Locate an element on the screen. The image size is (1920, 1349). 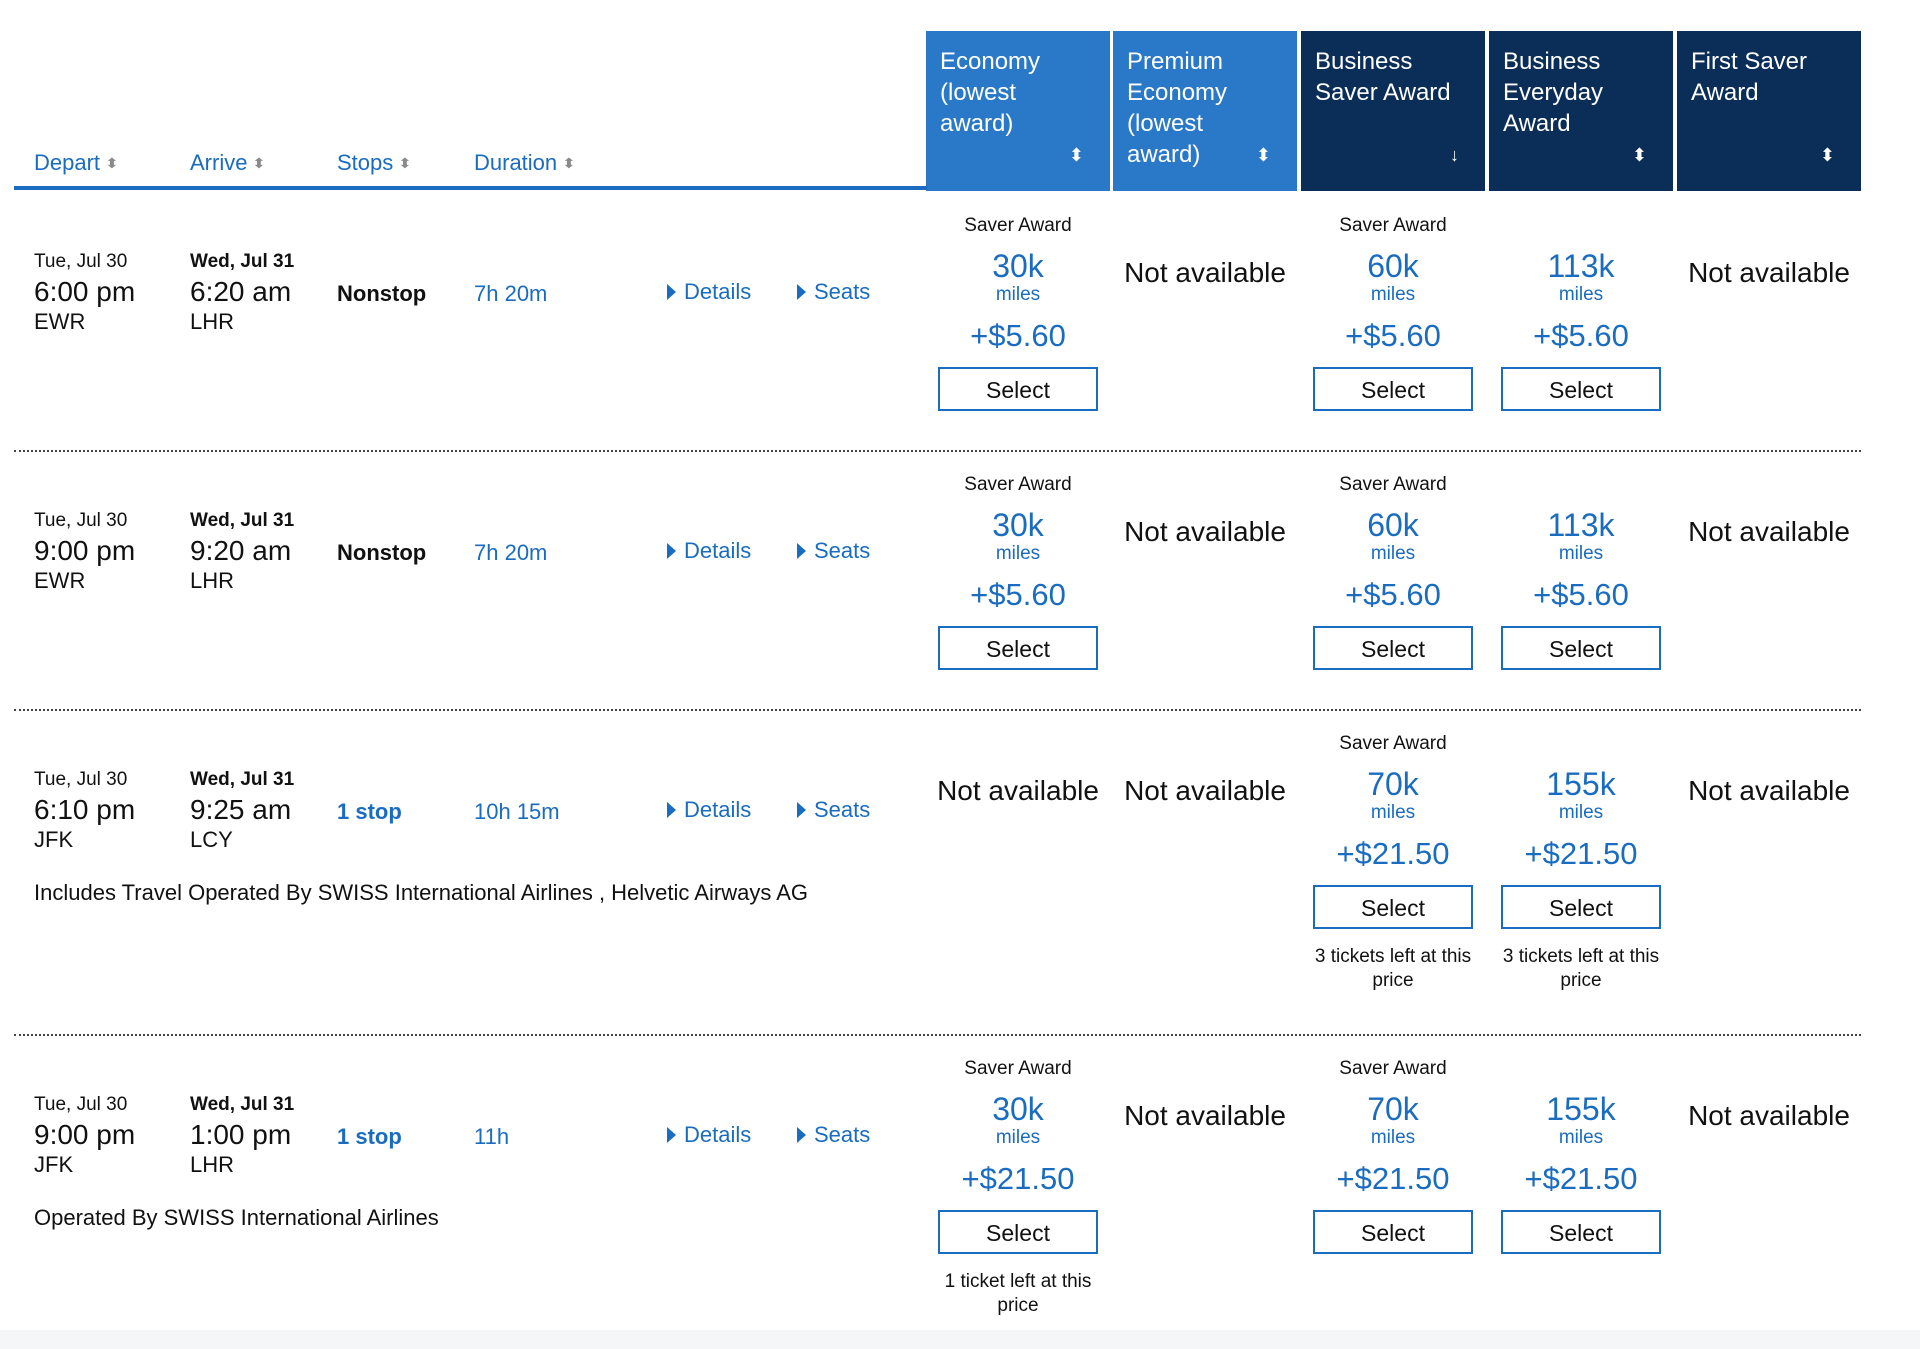
depart-time: 6:00 pm is located at coordinates (85, 291).